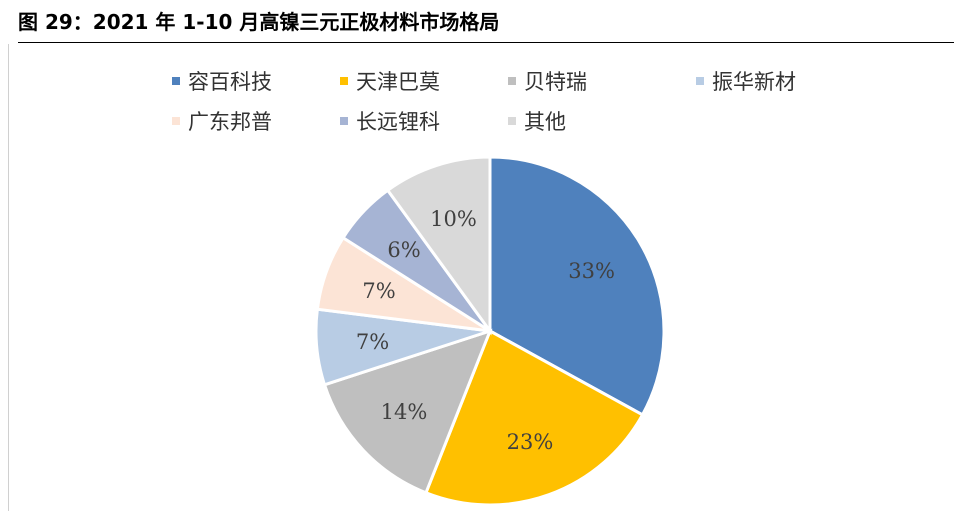 This screenshot has height=511, width=954. What do you see at coordinates (8, 277) in the screenshot?
I see `frame-border` at bounding box center [8, 277].